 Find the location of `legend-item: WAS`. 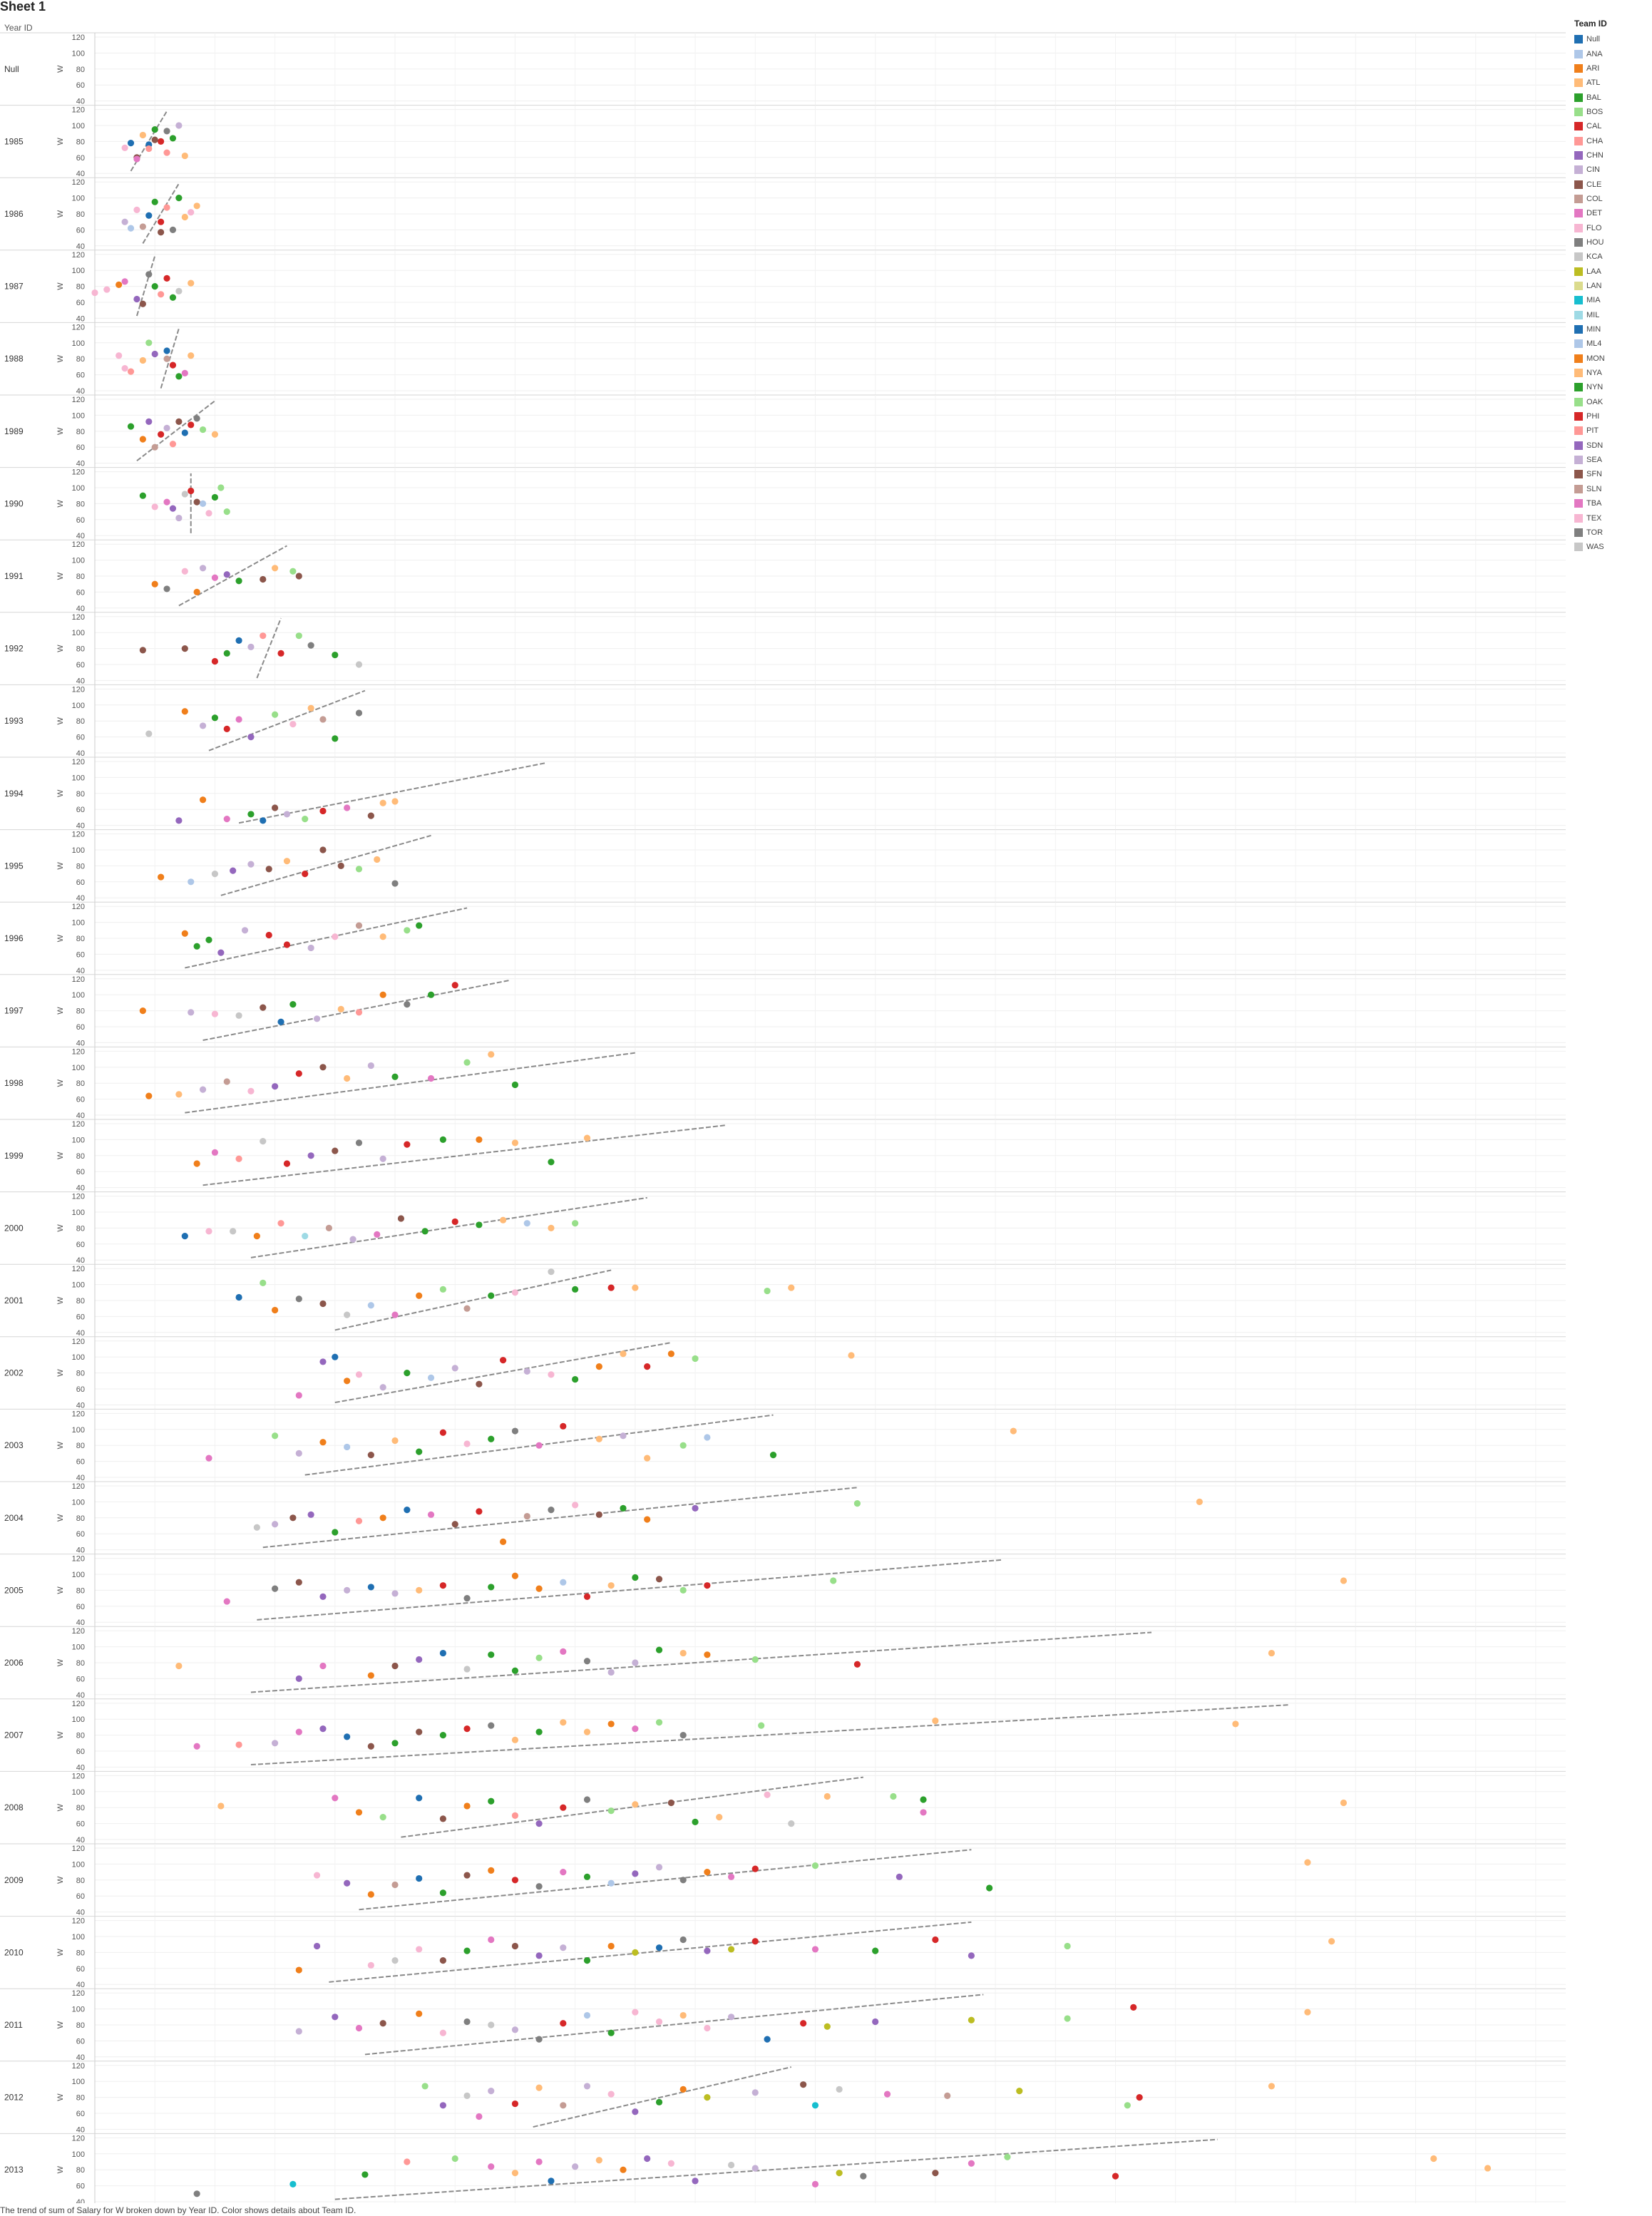

legend-item: WAS is located at coordinates (1611, 547).